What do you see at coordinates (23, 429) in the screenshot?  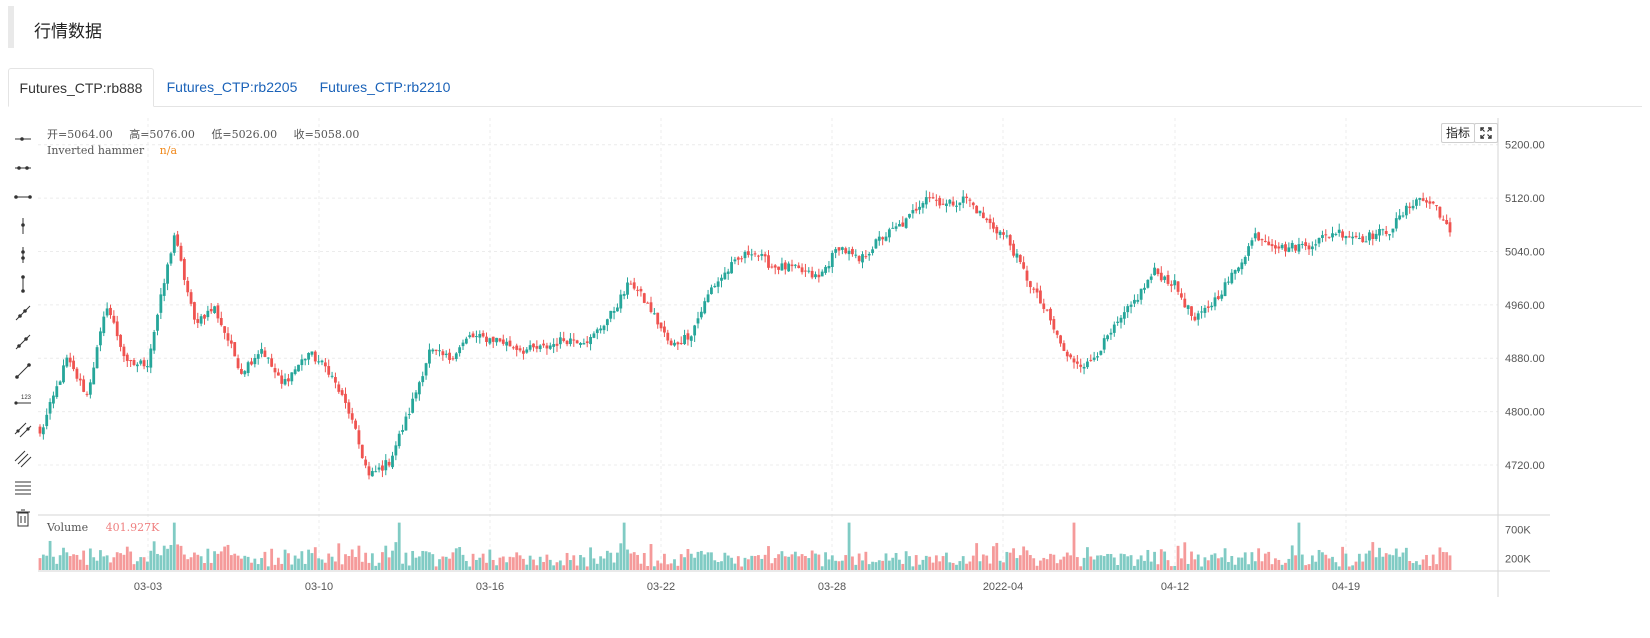 I see `parallel-line-tool-icon` at bounding box center [23, 429].